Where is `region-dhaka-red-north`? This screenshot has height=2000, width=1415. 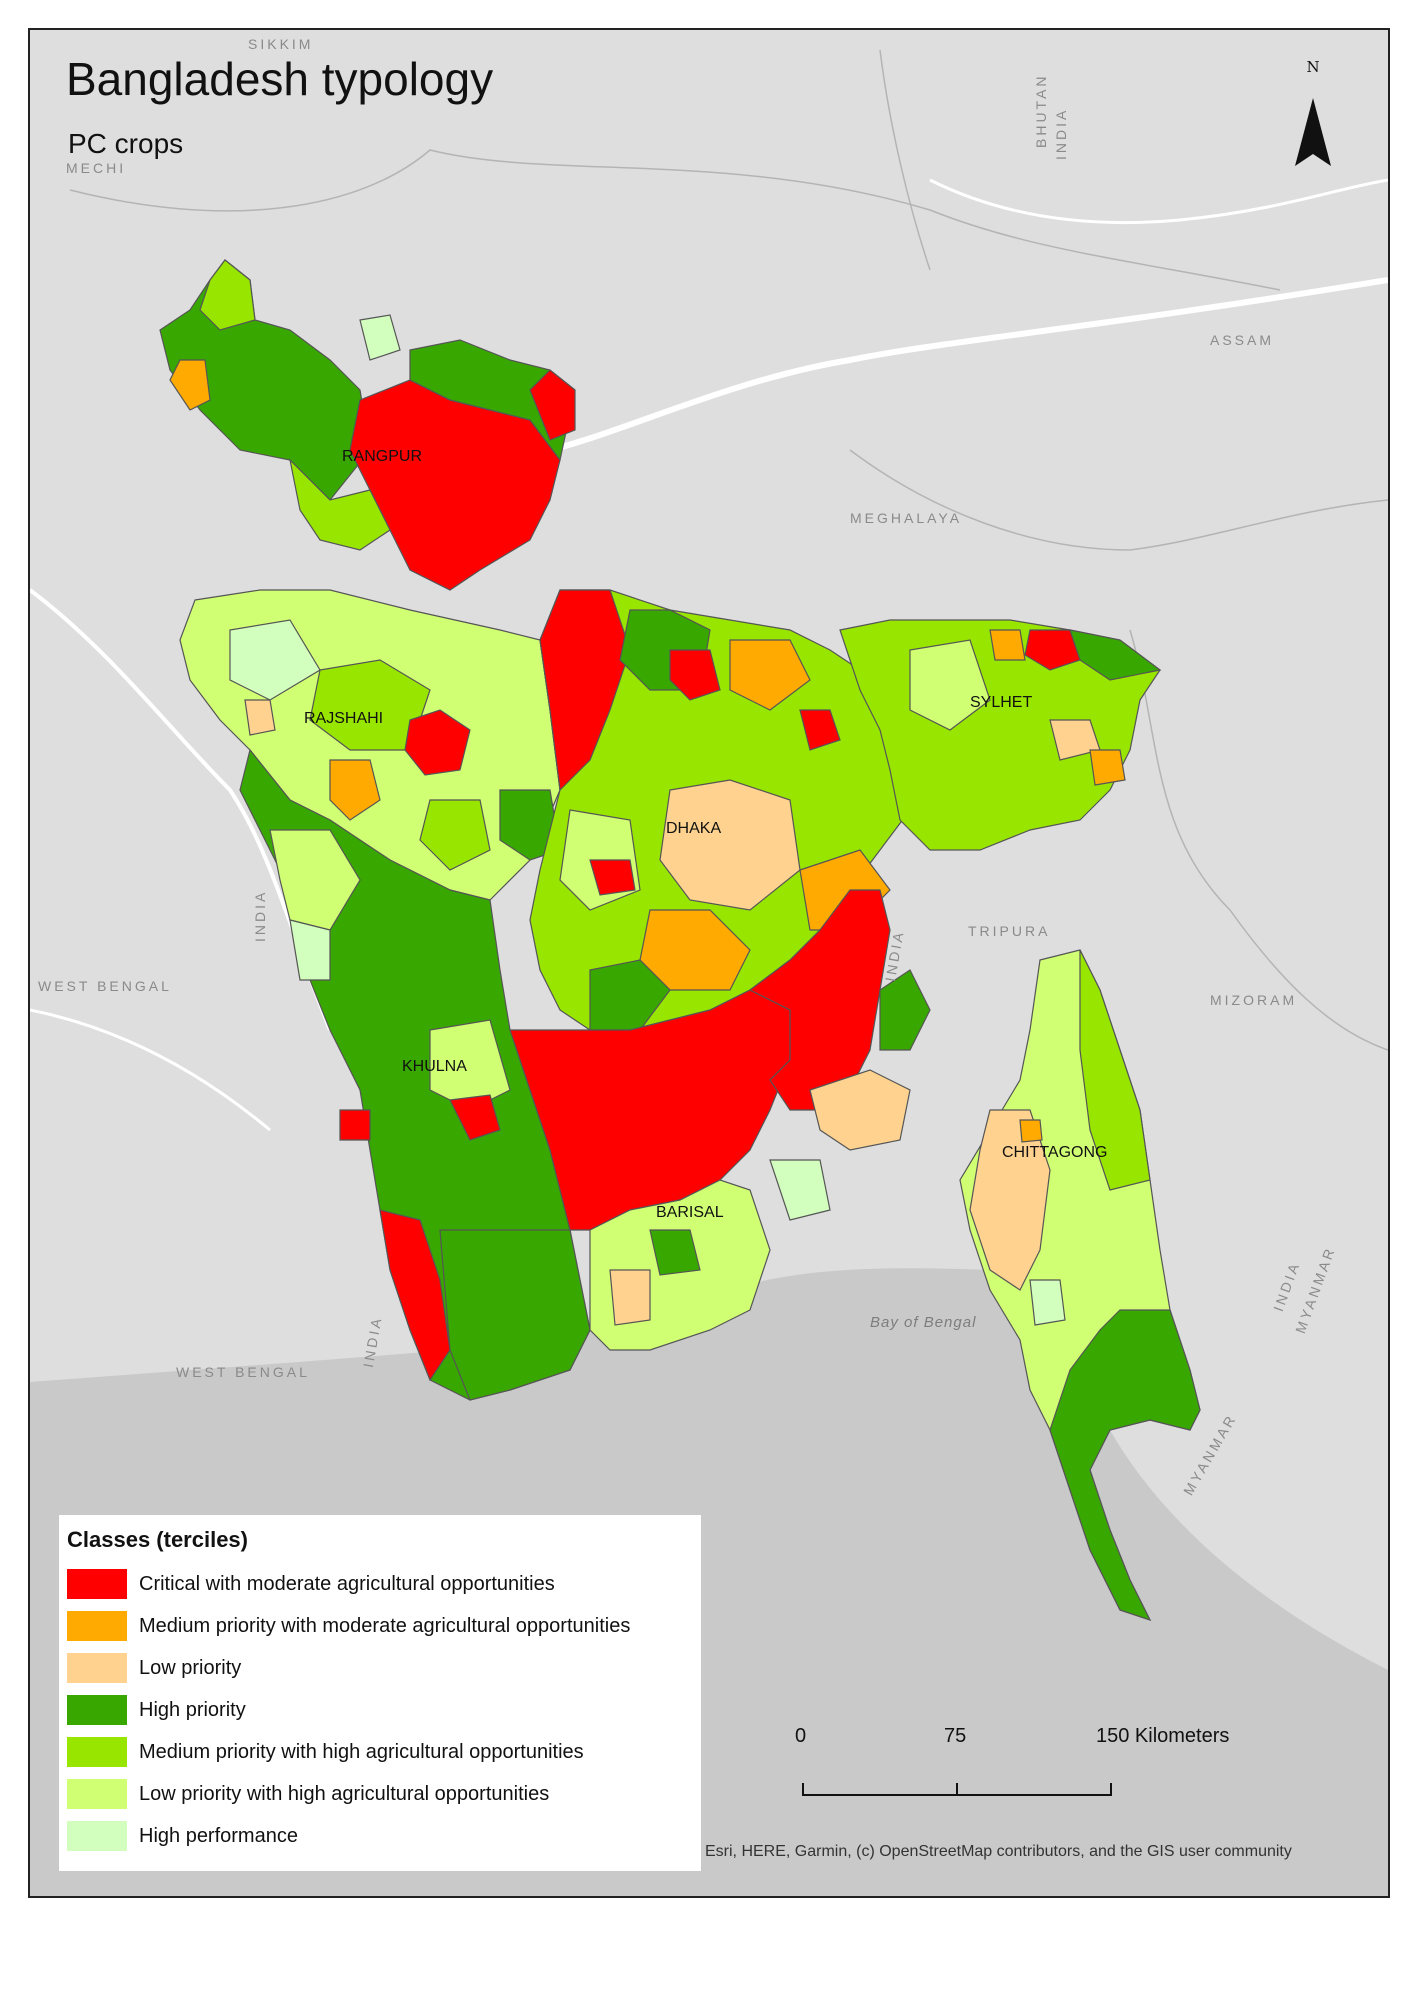
region-dhaka-red-north is located at coordinates (585, 690).